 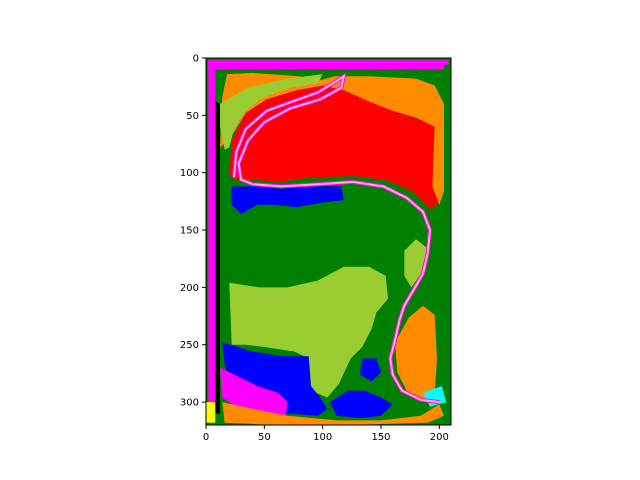 I want to click on y-tick-label-100: 100, so click(x=189, y=173).